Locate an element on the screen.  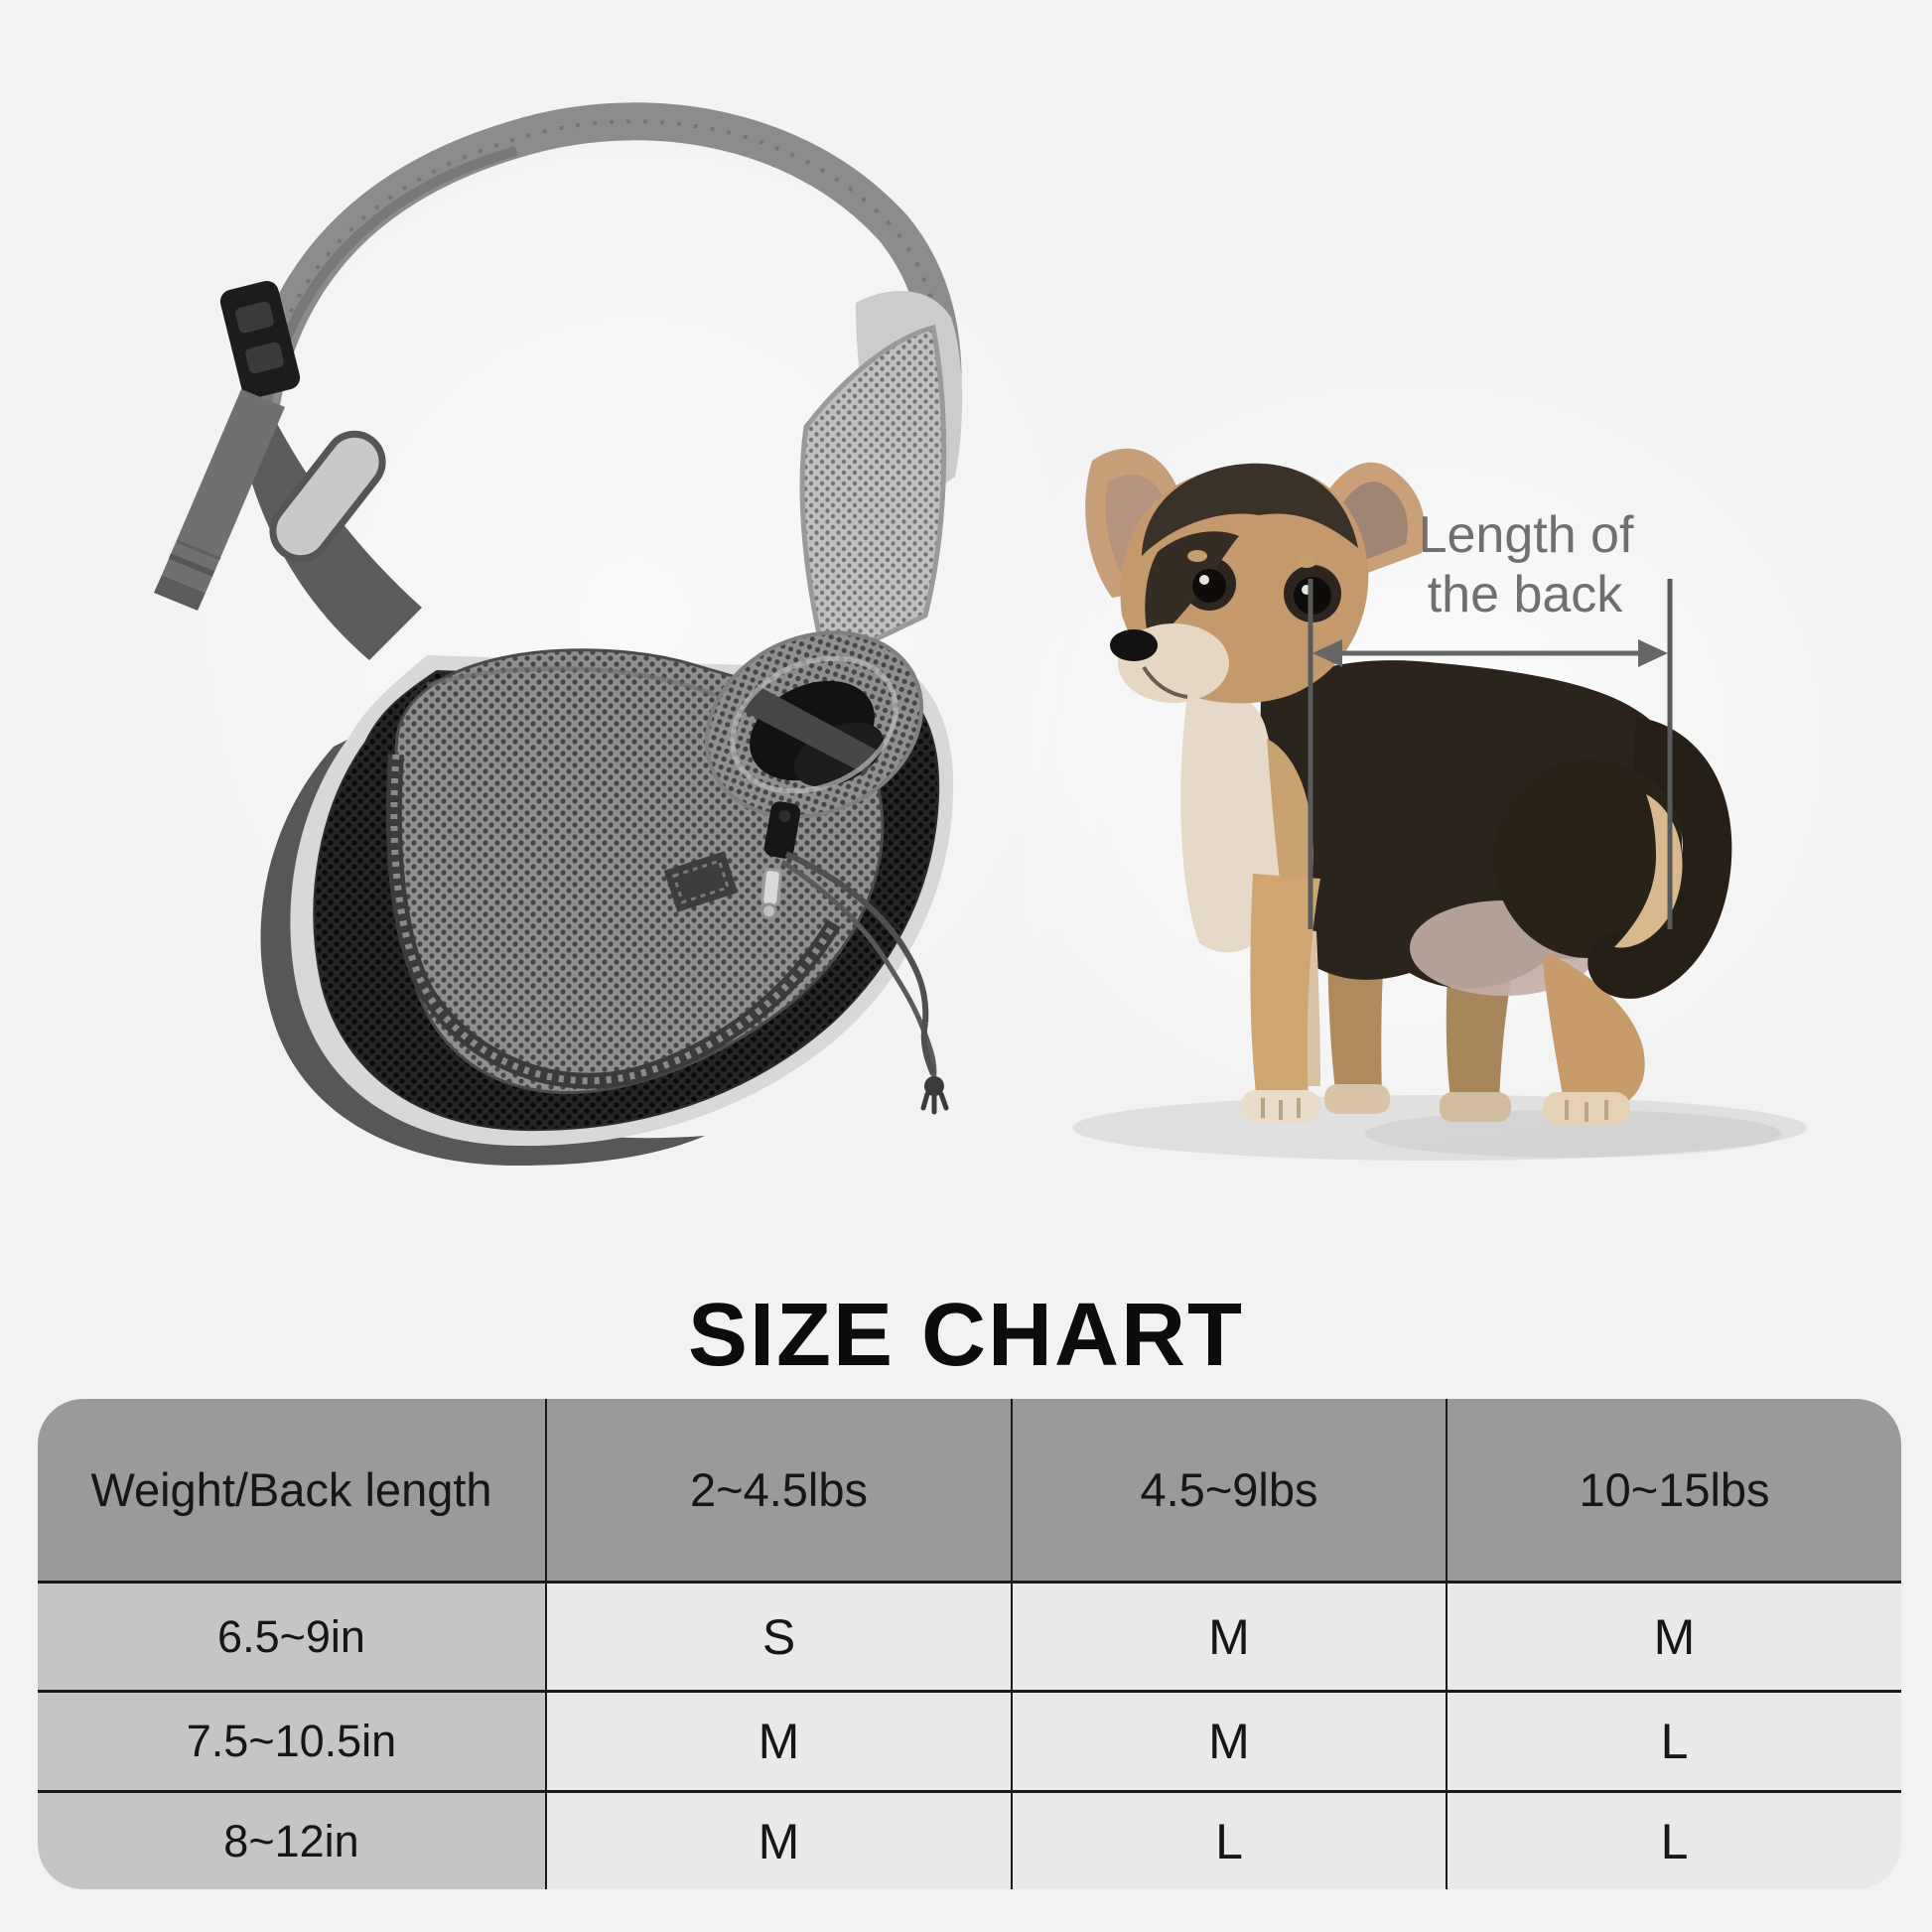
size-cell: S is located at coordinates (780, 1636).